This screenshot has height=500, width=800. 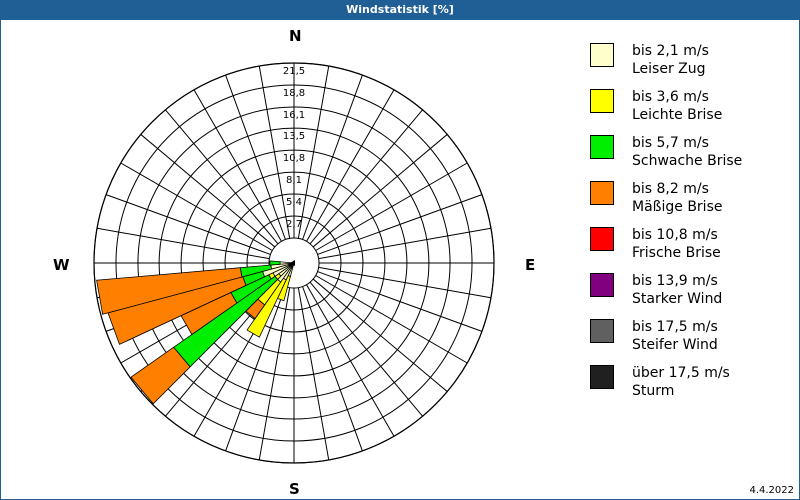 I want to click on ring-label: 5,4, so click(x=294, y=202).